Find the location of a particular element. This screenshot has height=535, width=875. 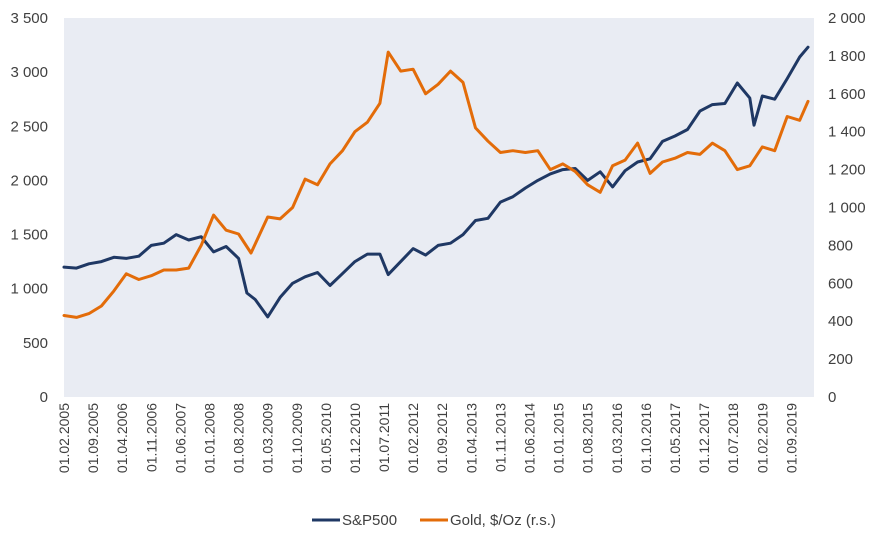

x-tick-label: 01.04.2006 is located at coordinates (122, 438).